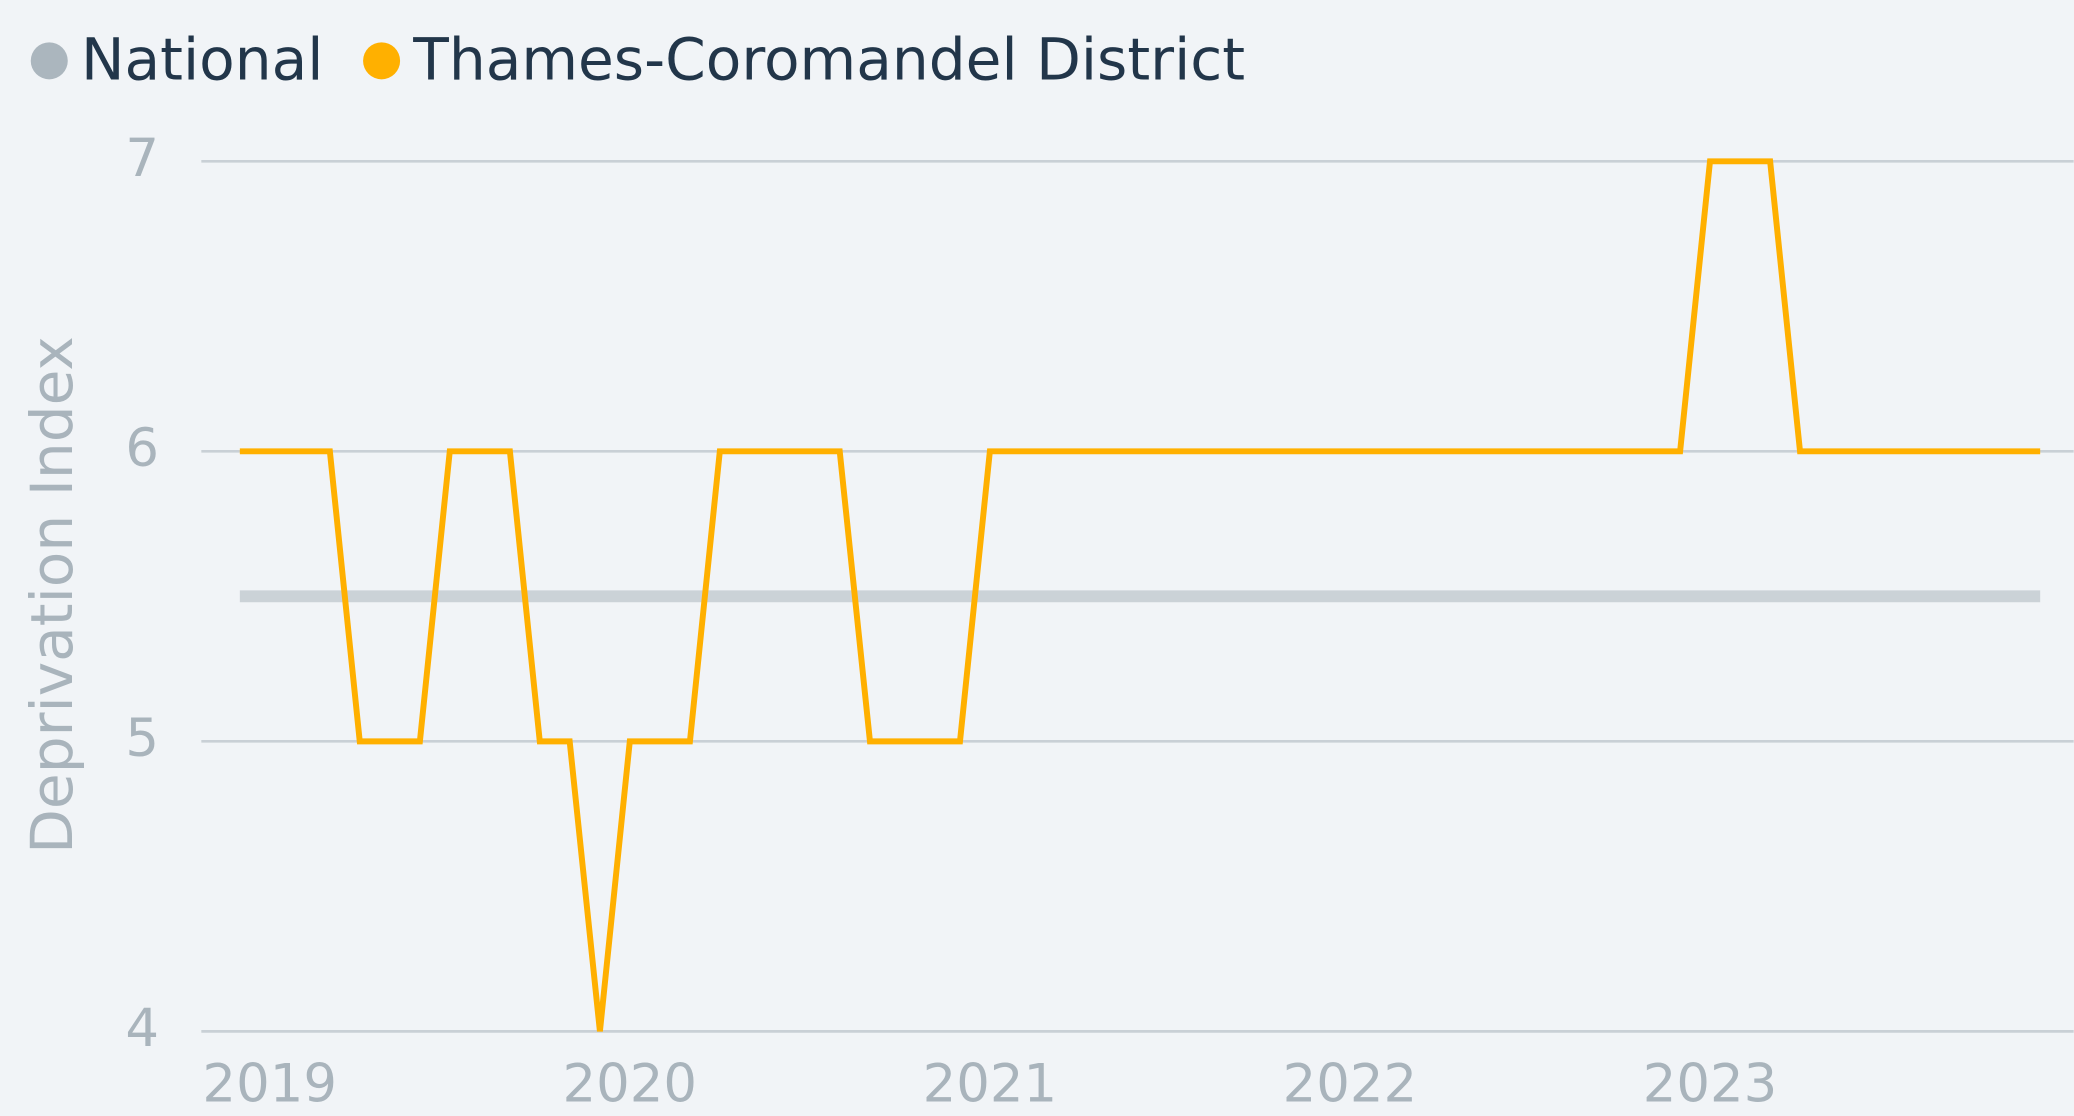 The width and height of the screenshot is (2074, 1116). What do you see at coordinates (142, 738) in the screenshot?
I see `y-tick-label: 5` at bounding box center [142, 738].